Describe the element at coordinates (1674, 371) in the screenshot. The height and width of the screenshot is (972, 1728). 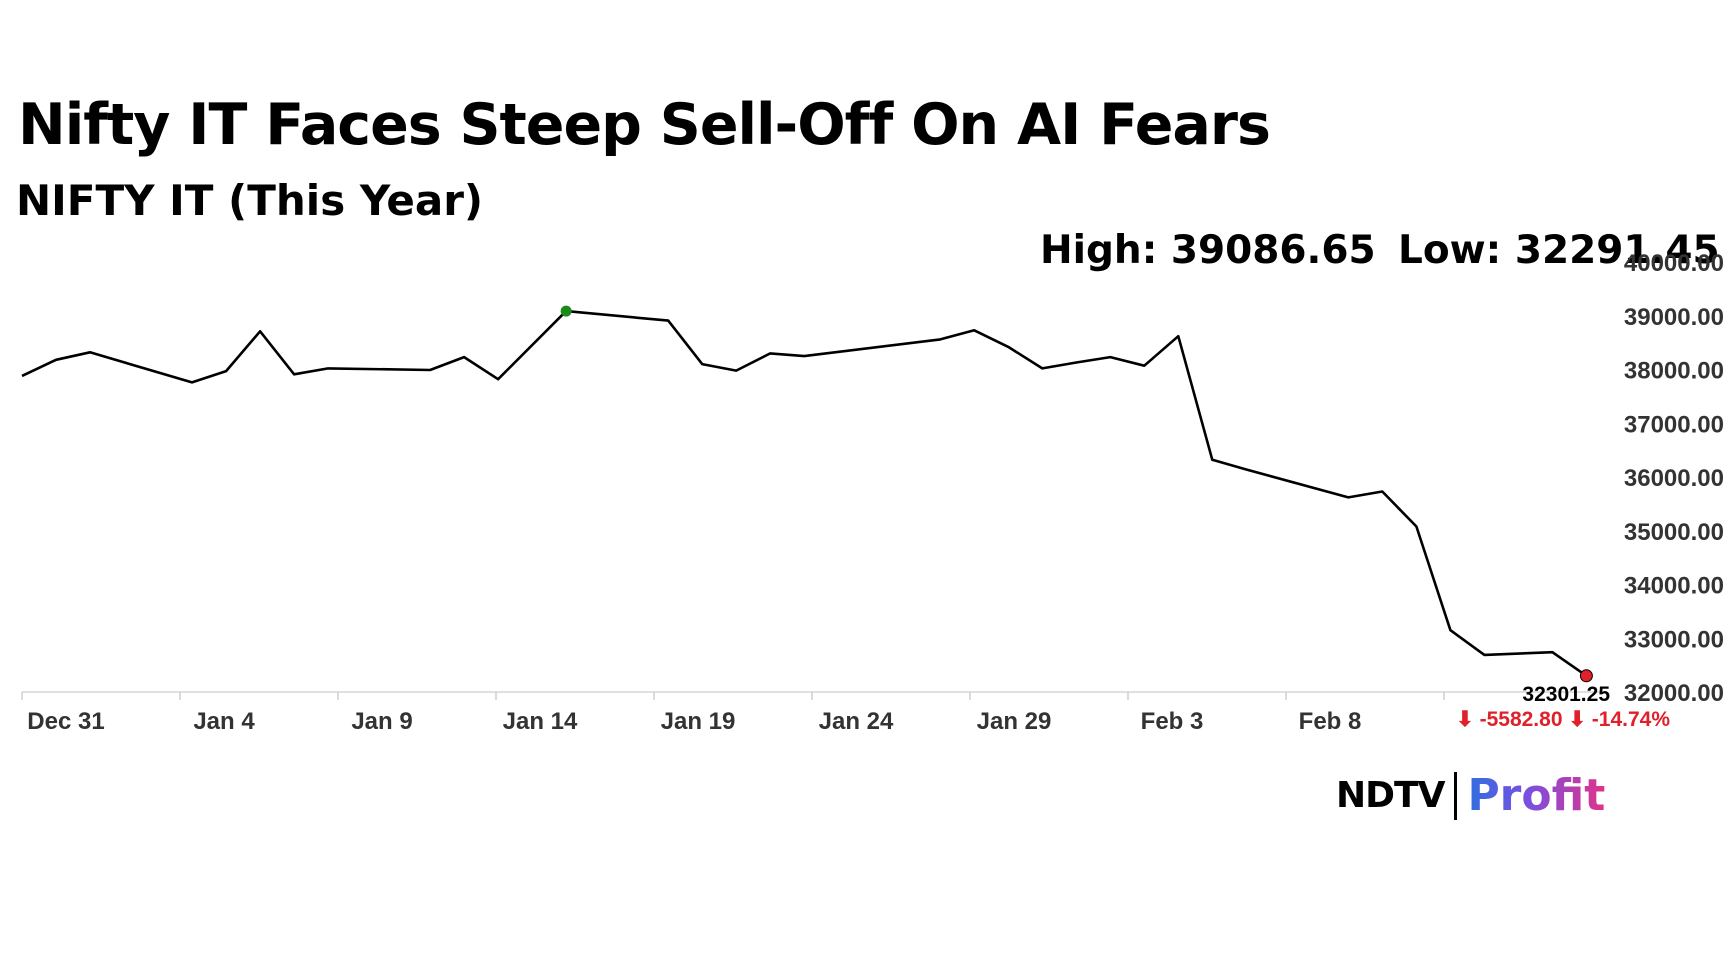
I see `y-tick-label: 38000.00` at that location.